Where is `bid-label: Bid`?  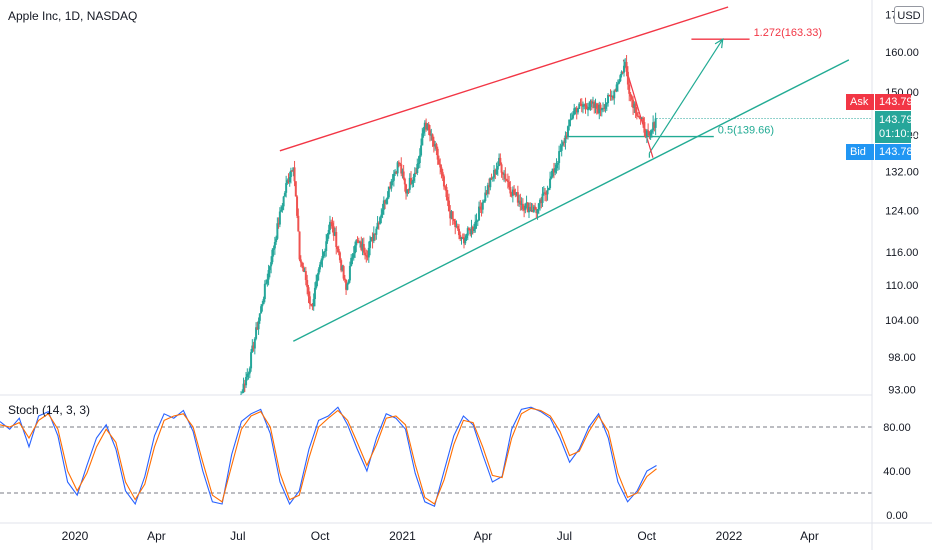
bid-label: Bid is located at coordinates (860, 152).